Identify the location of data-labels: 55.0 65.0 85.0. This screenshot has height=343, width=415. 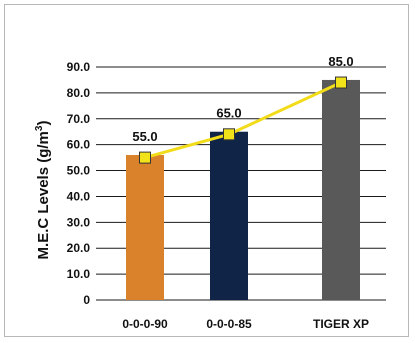
(242, 99).